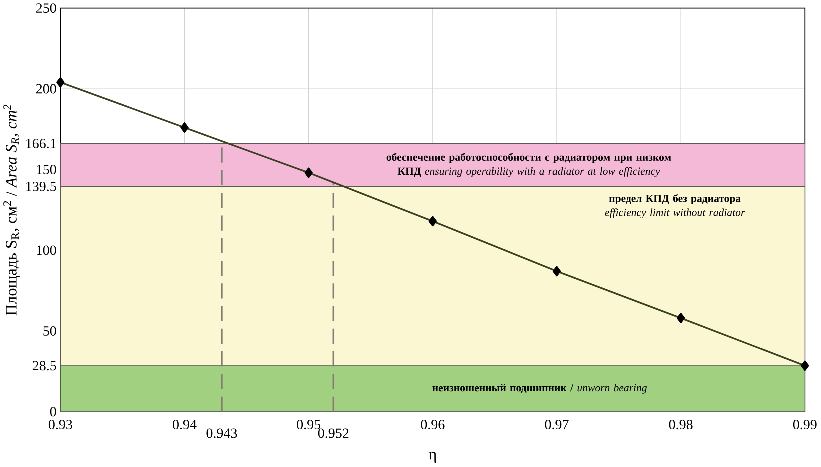  I want to click on text: Площадь S$_{R}$, см$^{2}$ / Area S$_{R}$, cm$^{2}$, so click(12, 210).